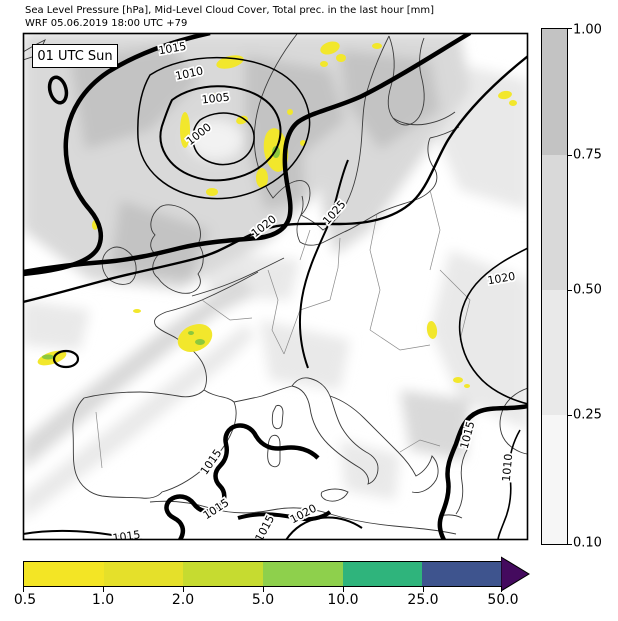 The height and width of the screenshot is (621, 618). Describe the element at coordinates (117, 155) in the screenshot. I see `contour-1015-west` at that location.